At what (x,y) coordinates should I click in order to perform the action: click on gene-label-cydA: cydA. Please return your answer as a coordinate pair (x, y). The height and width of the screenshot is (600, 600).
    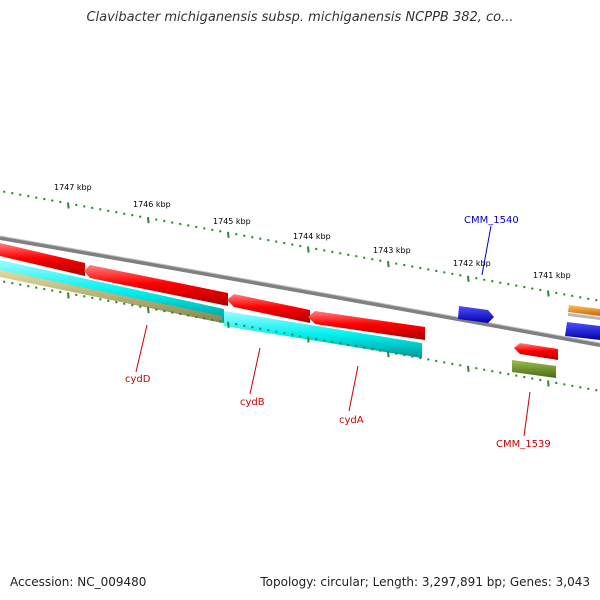
    Looking at the image, I should click on (351, 420).